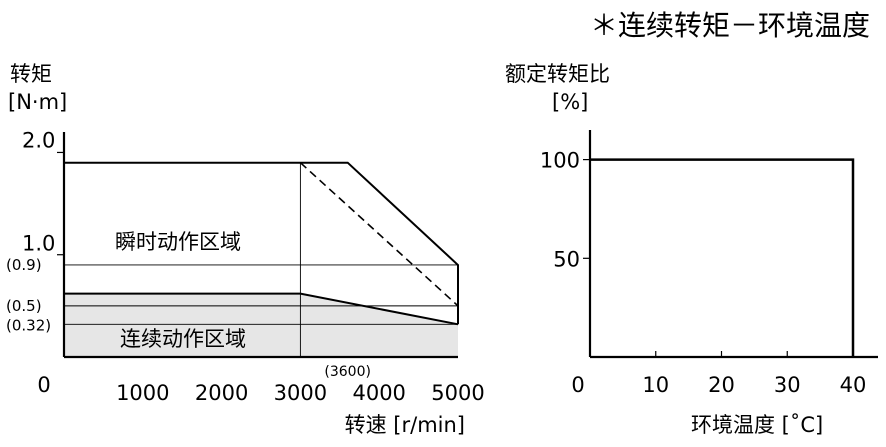  I want to click on chart2-x-tick-label-1: 10, so click(655, 385).